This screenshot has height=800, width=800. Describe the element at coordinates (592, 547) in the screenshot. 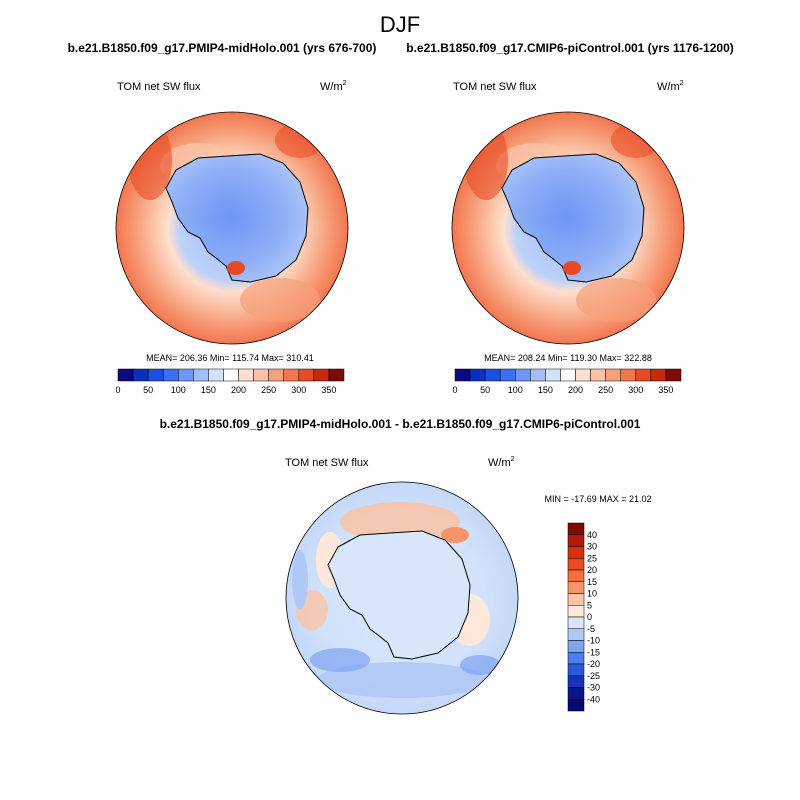

I see `colorbar-tick-label: 30` at that location.